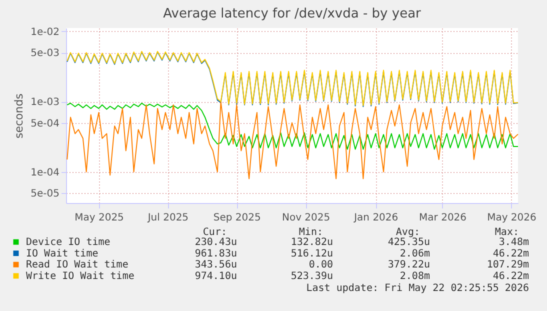  I want to click on y-tick-label: 5e-03, so click(45, 54).